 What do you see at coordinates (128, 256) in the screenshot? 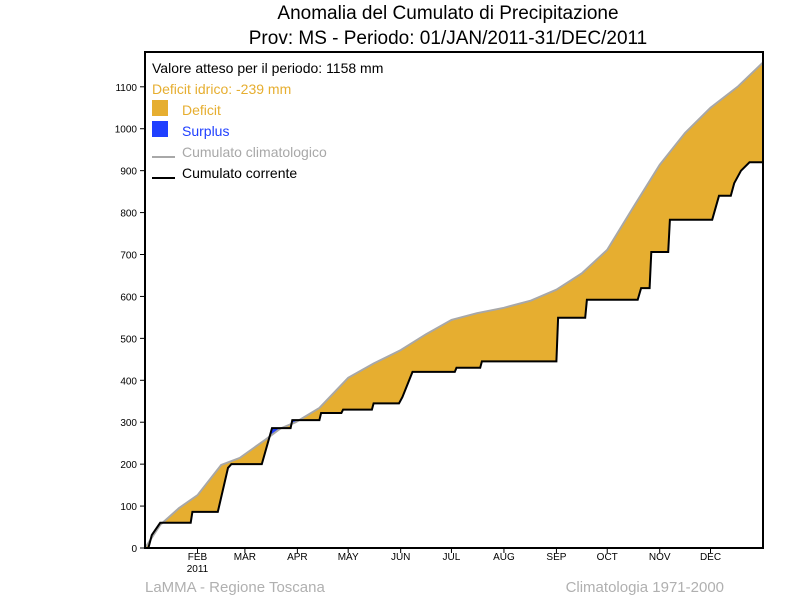
I see `y-tick-label: 700` at bounding box center [128, 256].